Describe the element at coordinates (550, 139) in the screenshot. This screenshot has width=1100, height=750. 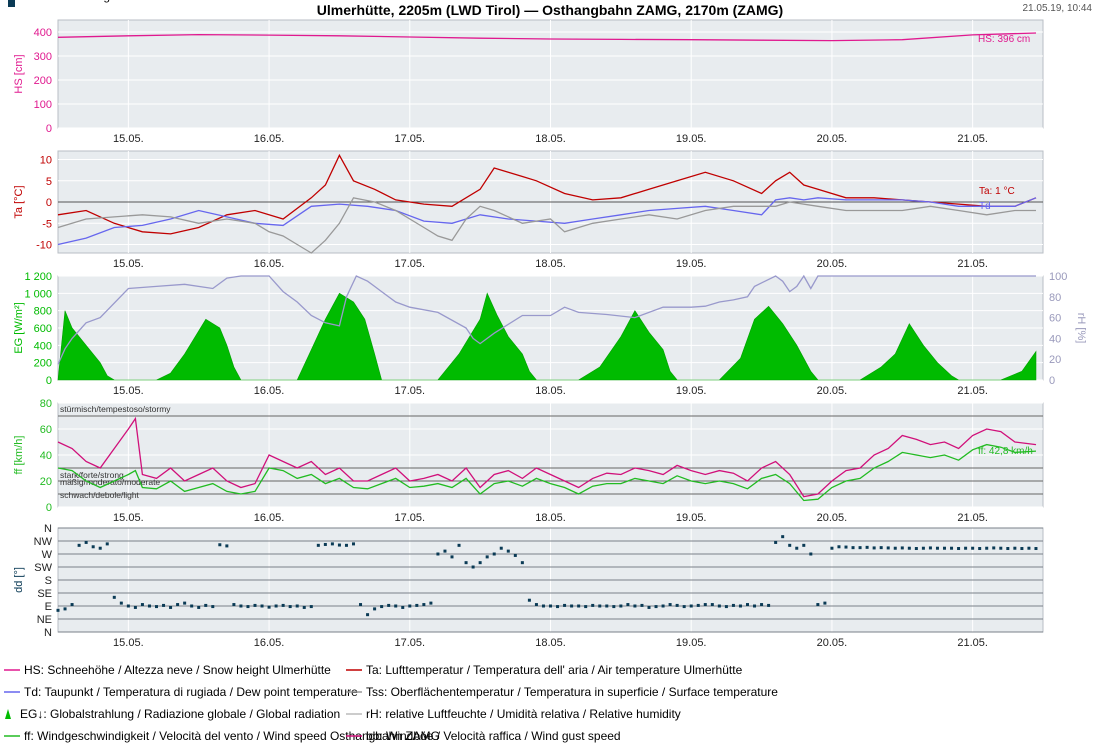
I see `x-tick-label: 18.05.` at that location.